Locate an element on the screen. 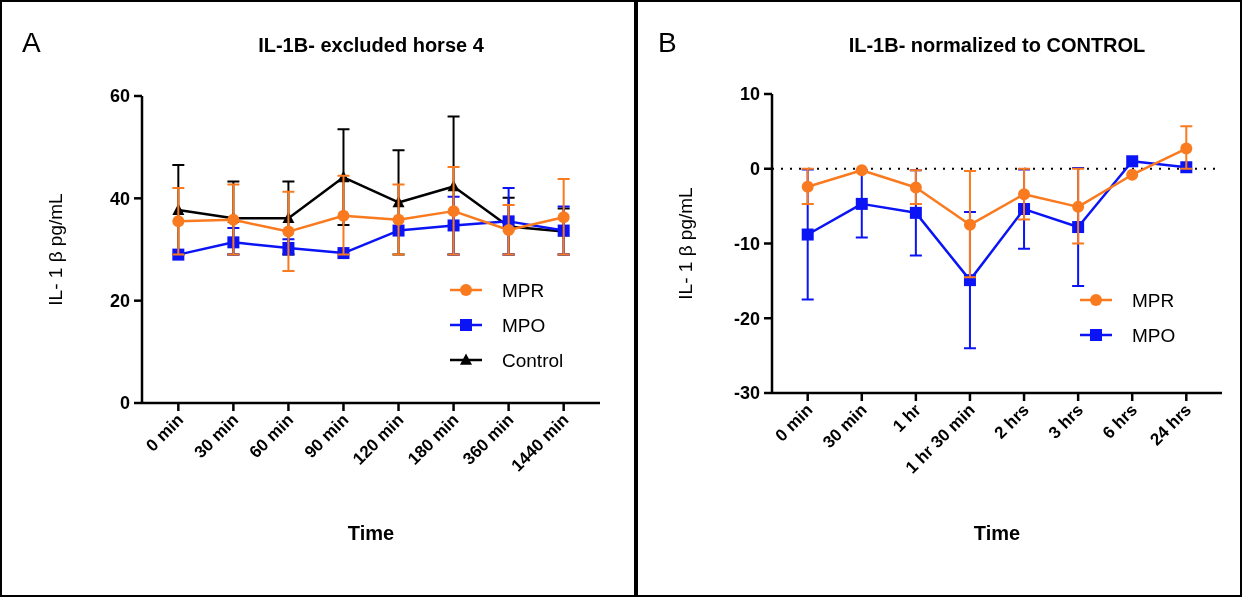 The width and height of the screenshot is (1242, 597). x-tick-label: 6 hrs is located at coordinates (1120, 421).